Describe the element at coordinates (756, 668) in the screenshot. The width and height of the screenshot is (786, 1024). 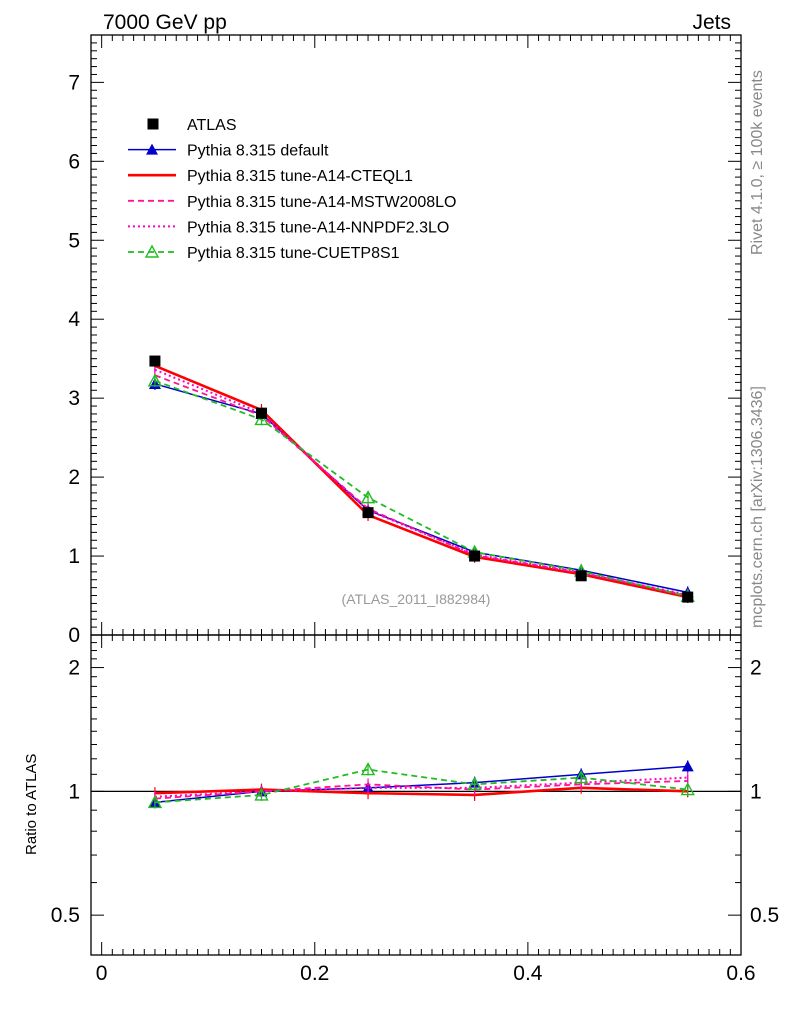
I see `y-tick-label-ratio-right: 2` at that location.